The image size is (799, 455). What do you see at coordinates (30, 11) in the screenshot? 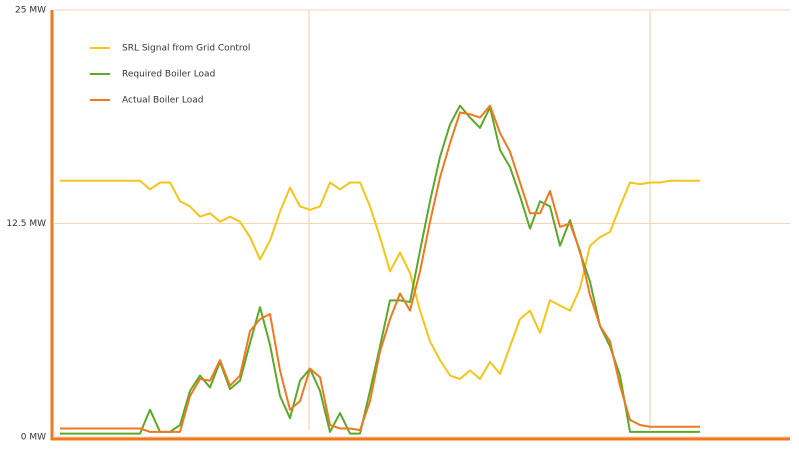
I see `y-tick-label: 25 MW` at bounding box center [30, 11].